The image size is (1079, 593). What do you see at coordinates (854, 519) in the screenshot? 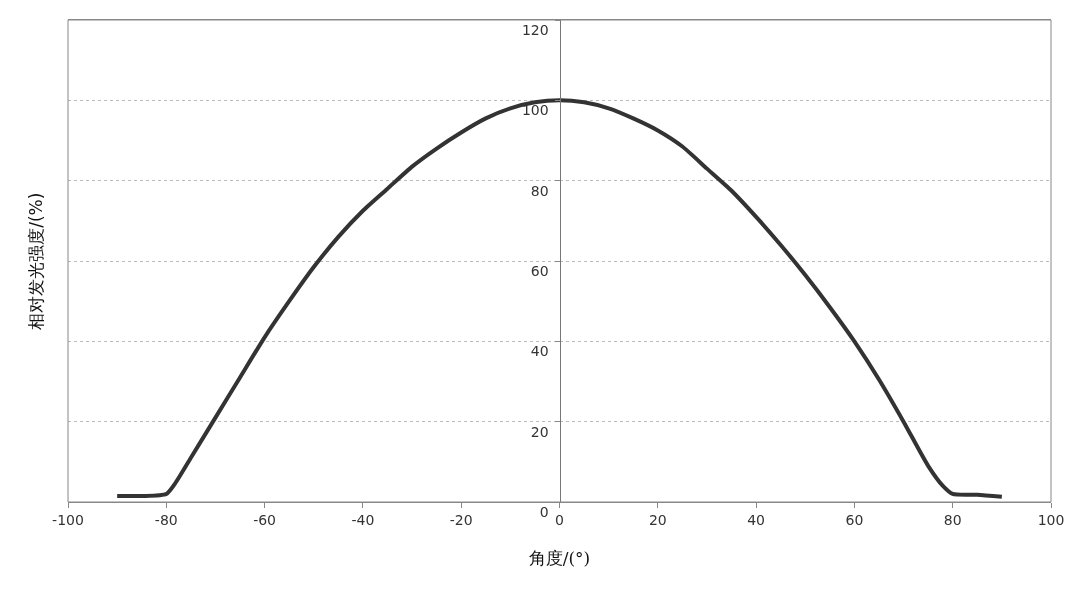
I see `x-tick-label: 60` at bounding box center [854, 519].